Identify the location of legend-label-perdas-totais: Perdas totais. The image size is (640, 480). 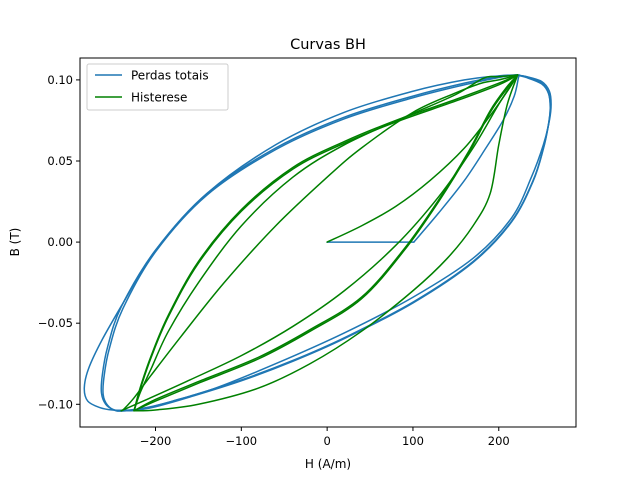
(170, 76).